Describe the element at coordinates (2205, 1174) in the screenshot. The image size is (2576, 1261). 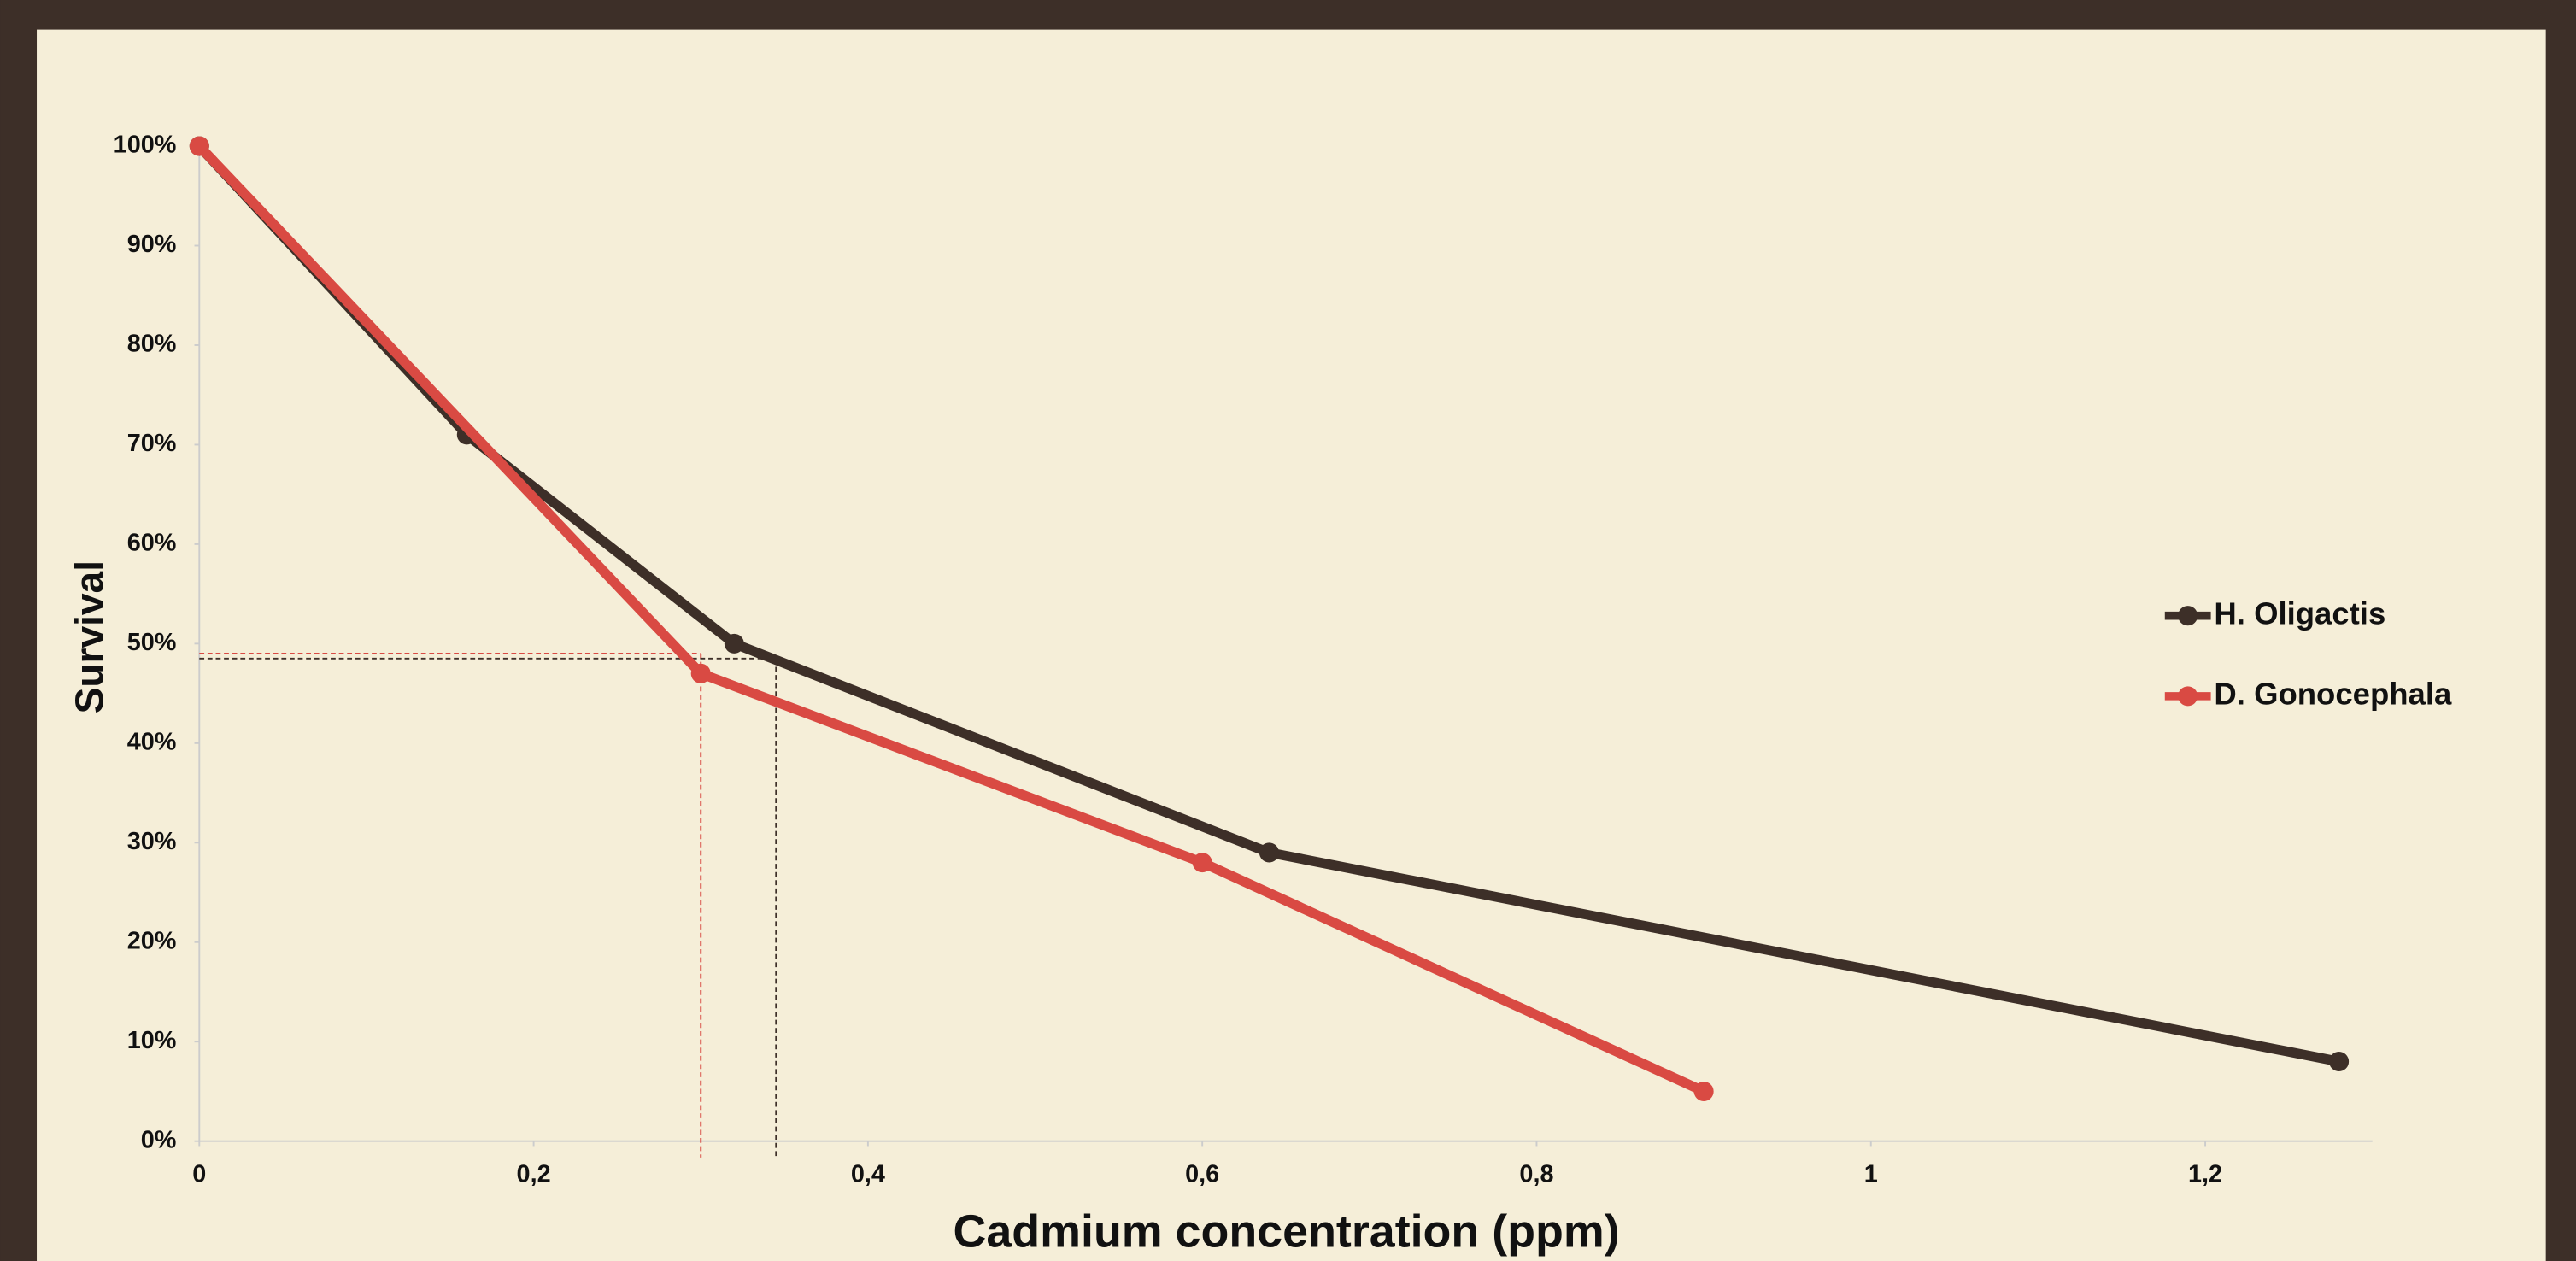
I see `x-tick-label: 1,2` at that location.